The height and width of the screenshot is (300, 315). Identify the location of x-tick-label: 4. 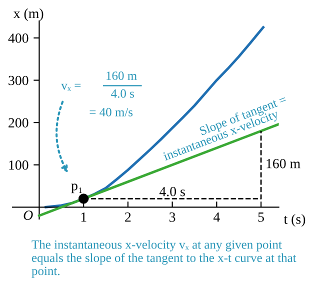
(216, 217).